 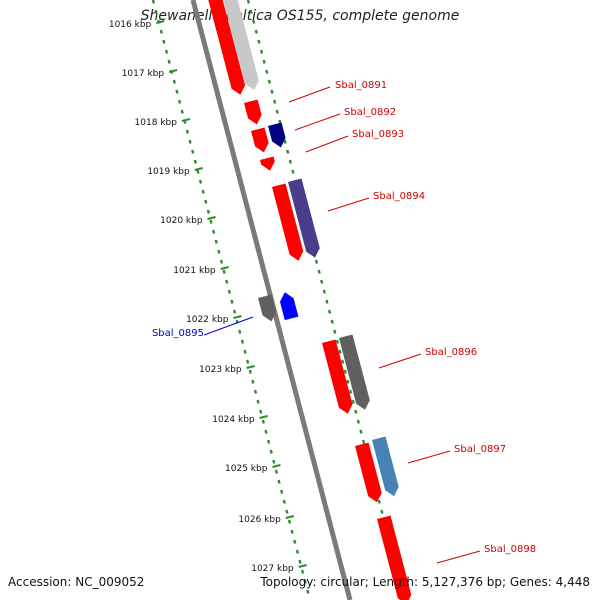 I want to click on tick-label: 1022 kbp, so click(x=207, y=320).